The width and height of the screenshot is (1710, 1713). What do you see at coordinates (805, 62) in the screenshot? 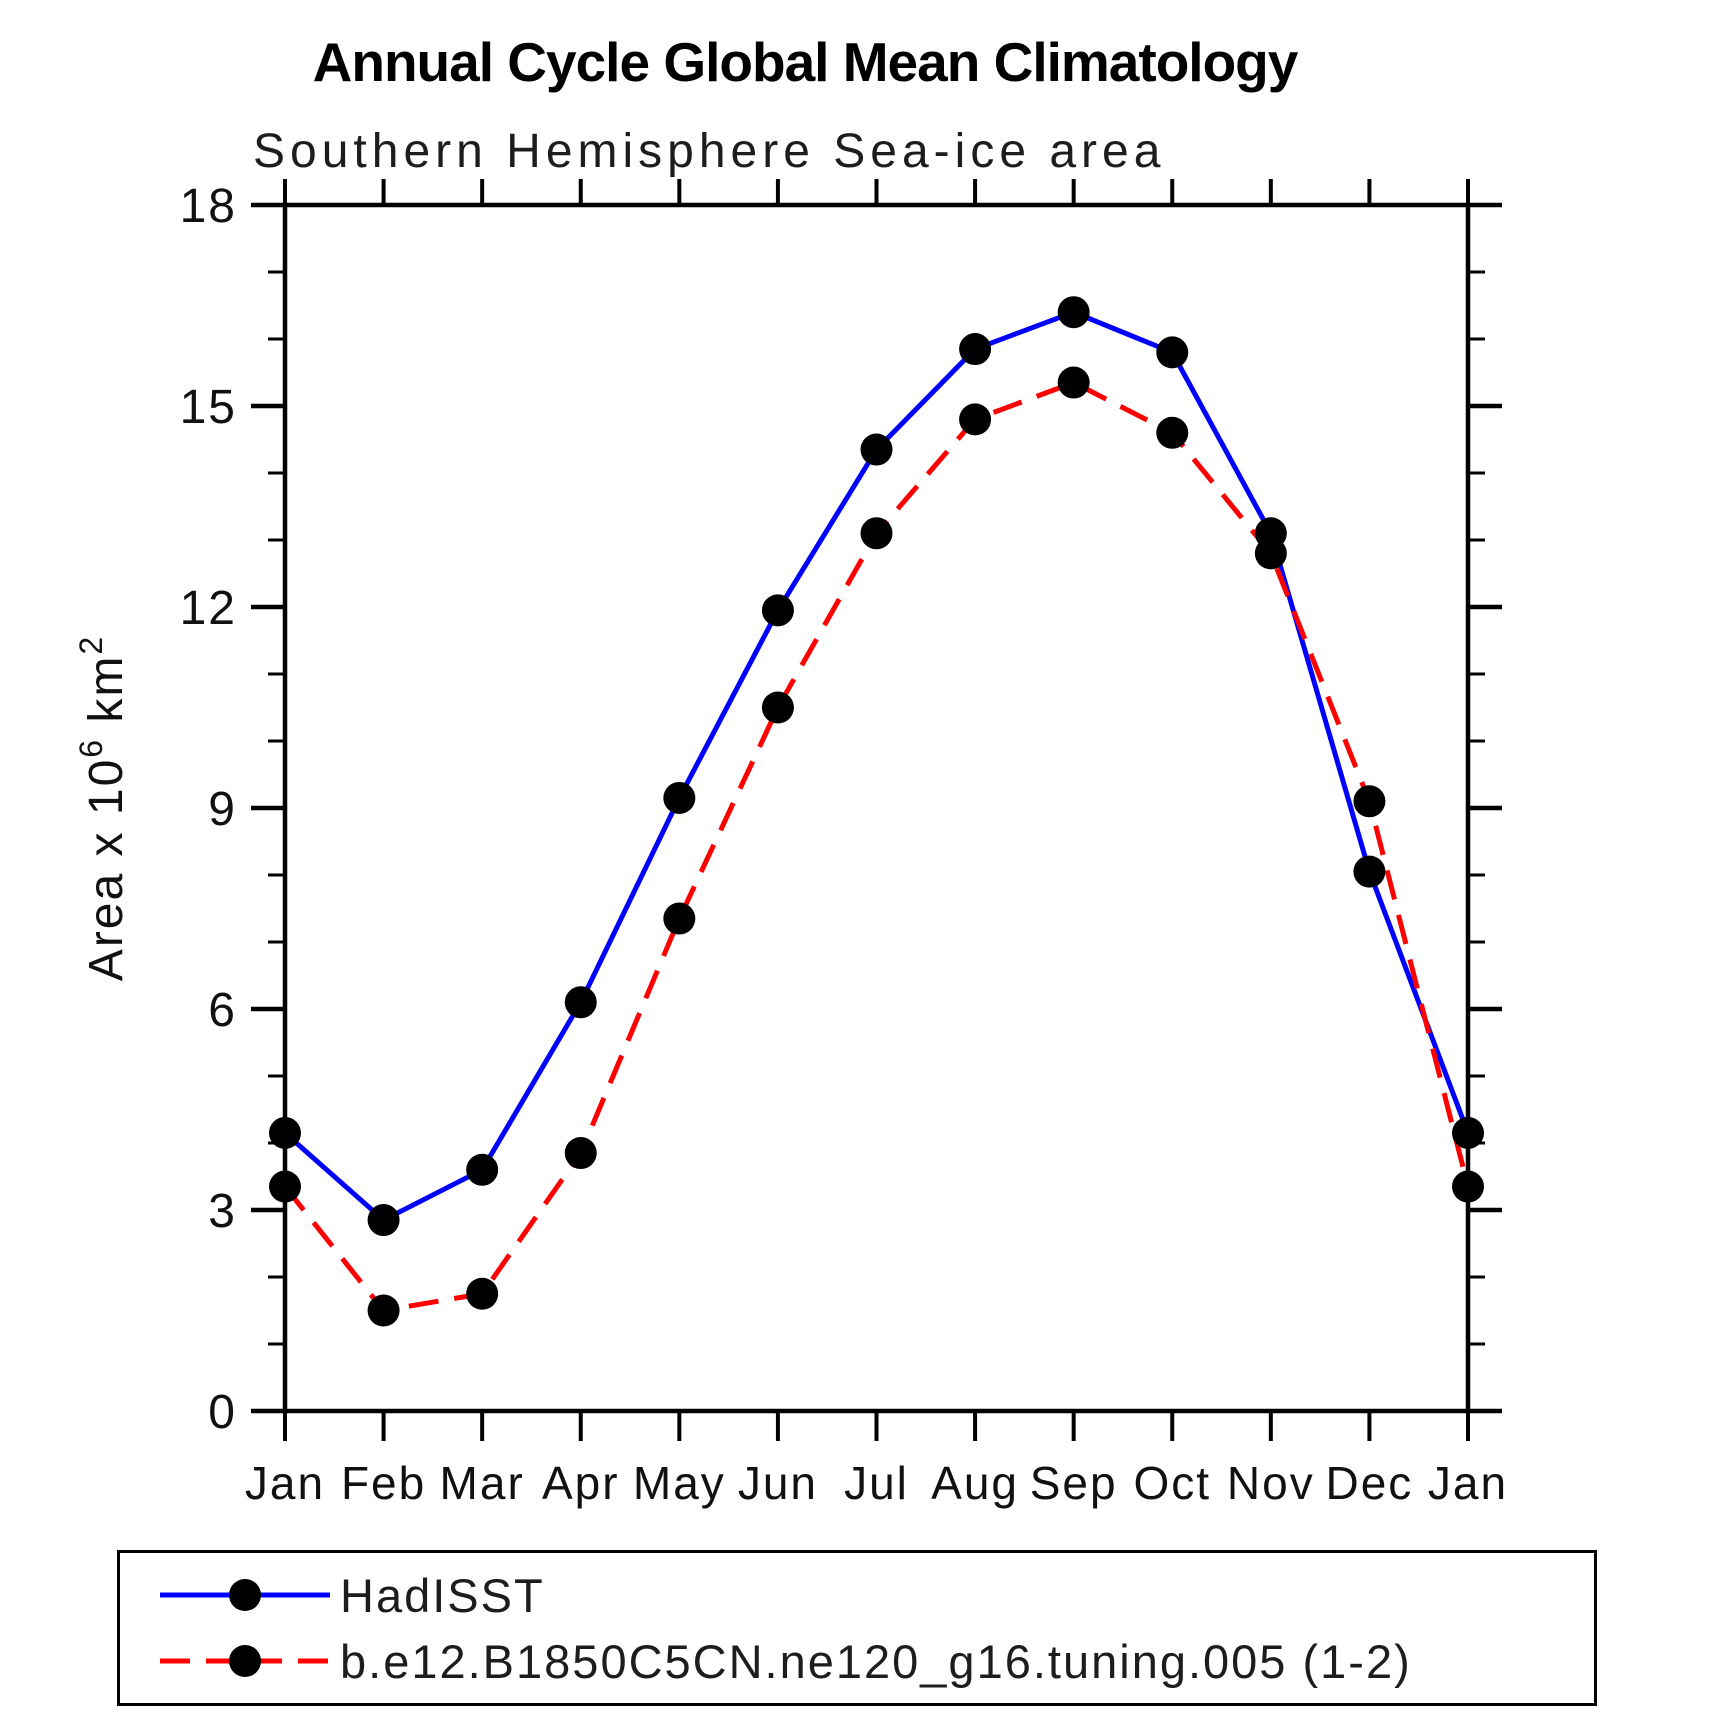
I see `chart-title: Annual Cycle Global Mean Climatology` at bounding box center [805, 62].